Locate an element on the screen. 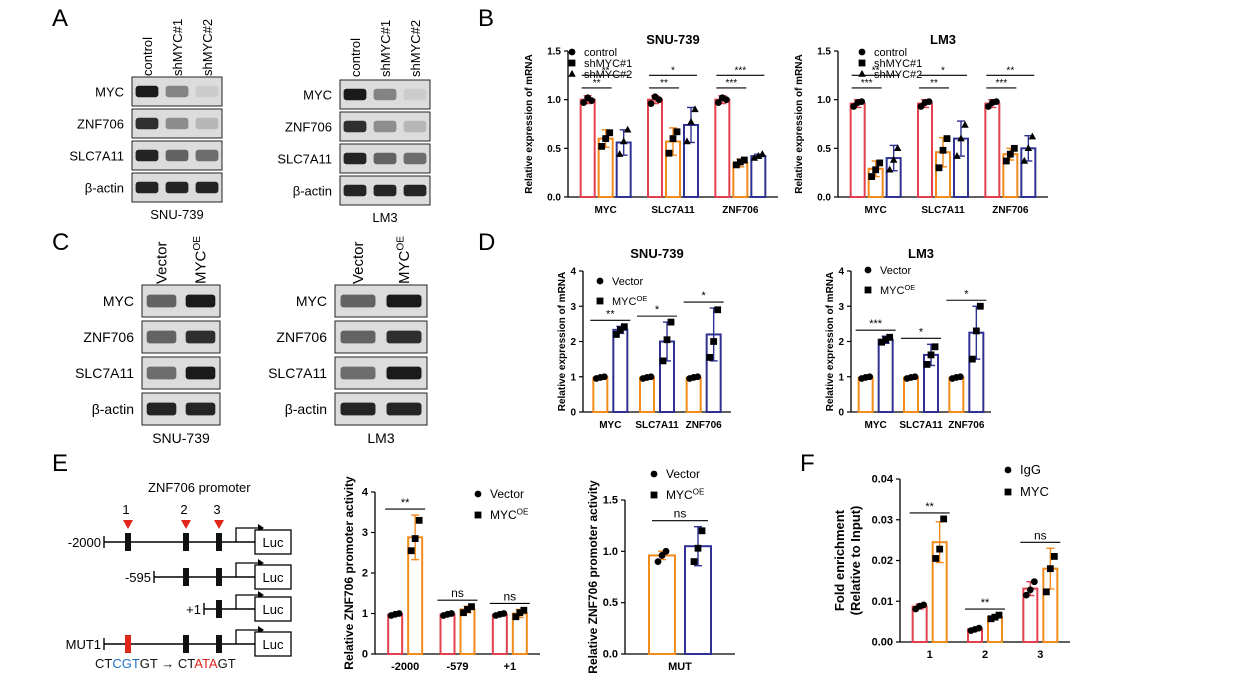 The width and height of the screenshot is (1245, 675). luc-box is located at coordinates (273, 609).